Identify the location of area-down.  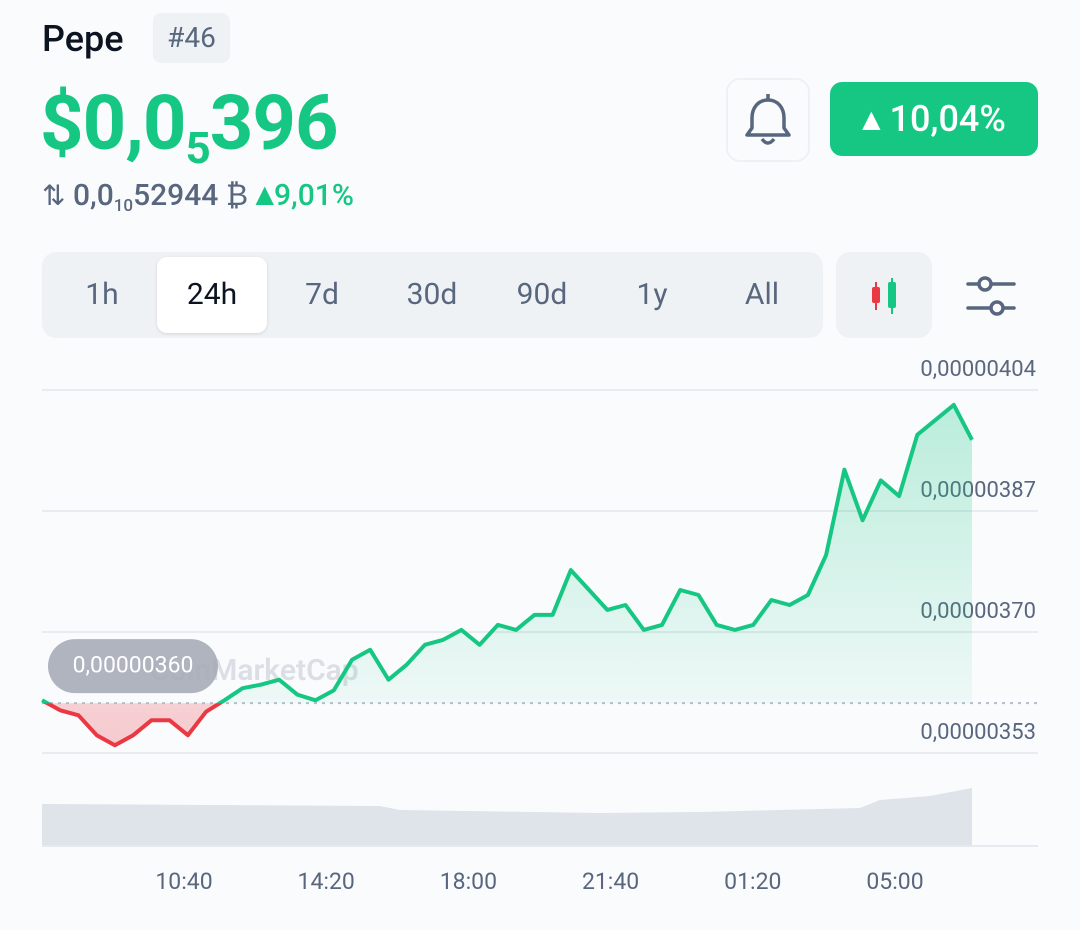
(133, 724).